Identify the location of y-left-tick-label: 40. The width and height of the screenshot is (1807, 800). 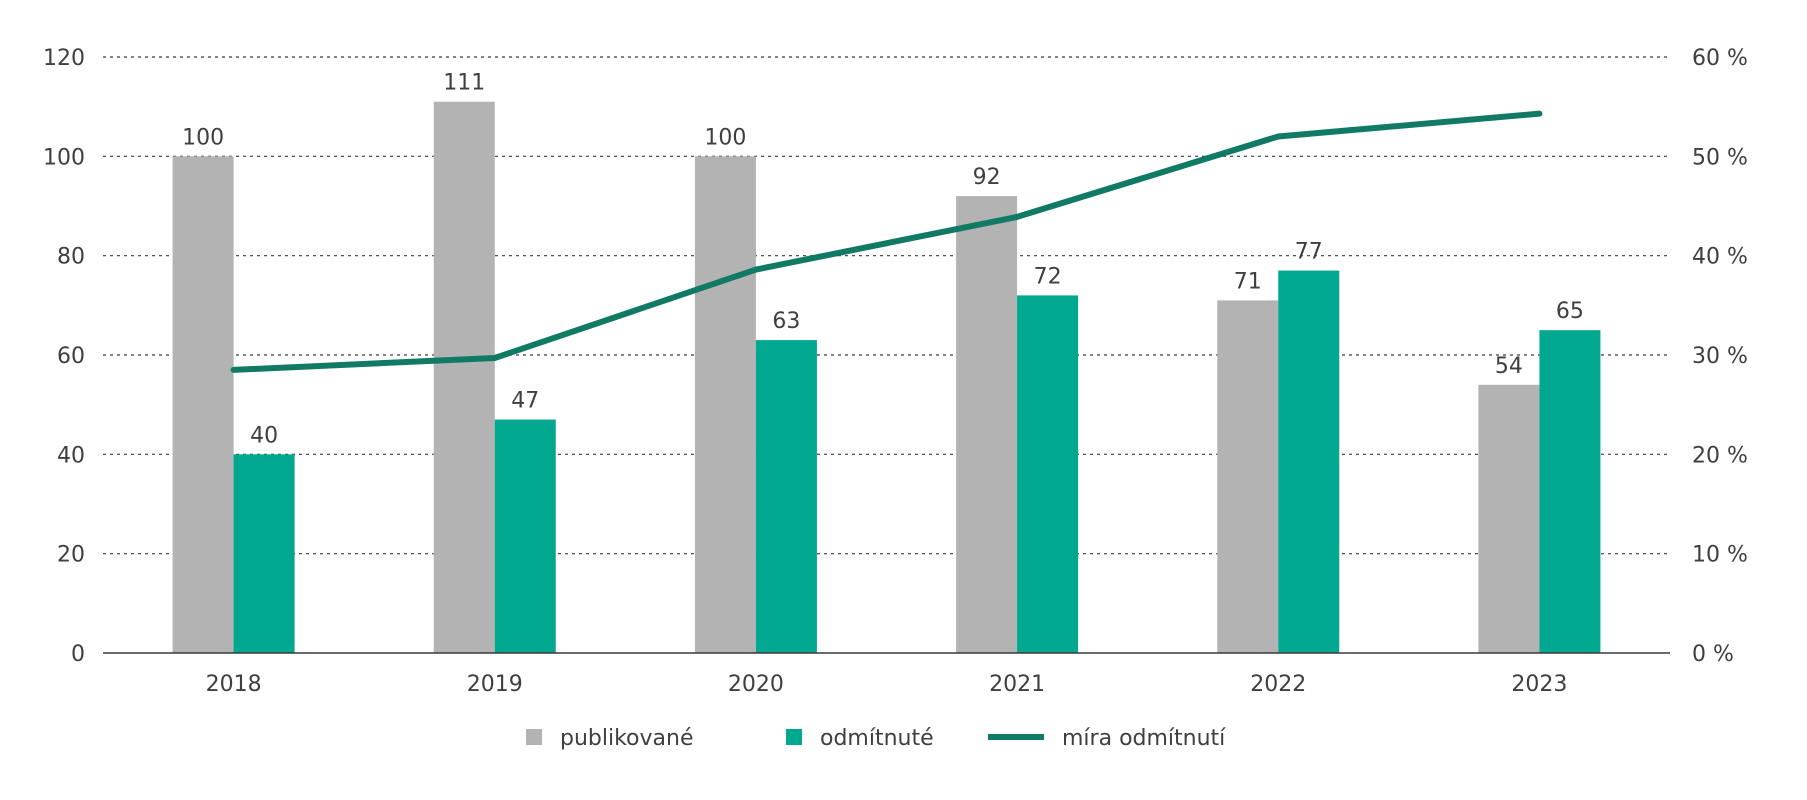
(71, 455).